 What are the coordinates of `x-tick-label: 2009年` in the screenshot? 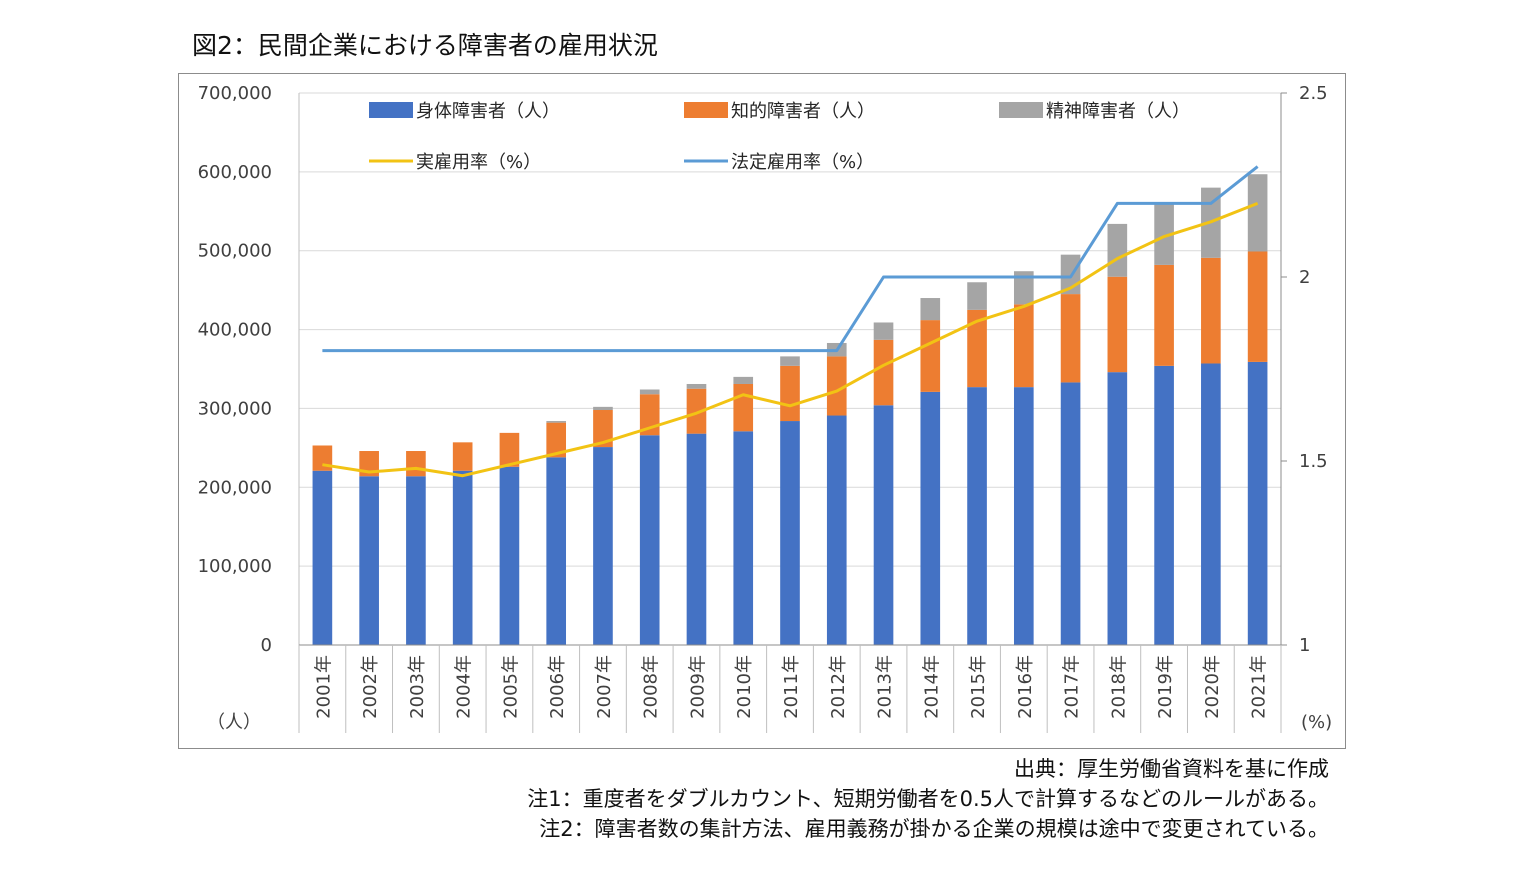 It's located at (697, 687).